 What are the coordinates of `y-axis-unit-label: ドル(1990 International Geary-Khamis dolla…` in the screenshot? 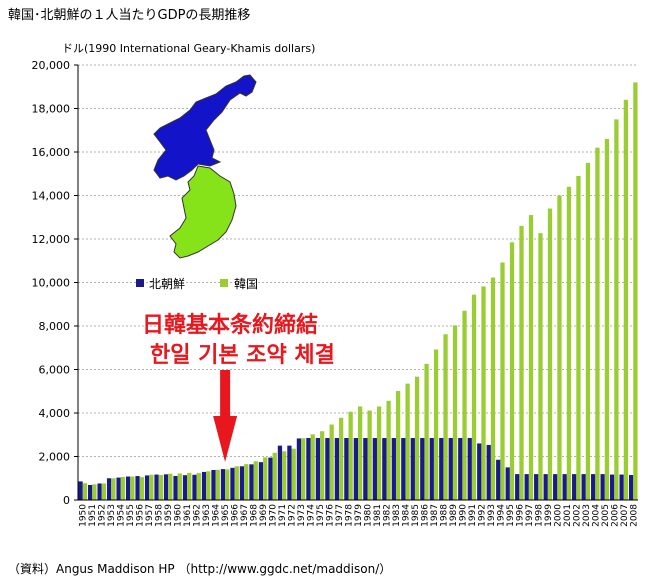 It's located at (189, 48).